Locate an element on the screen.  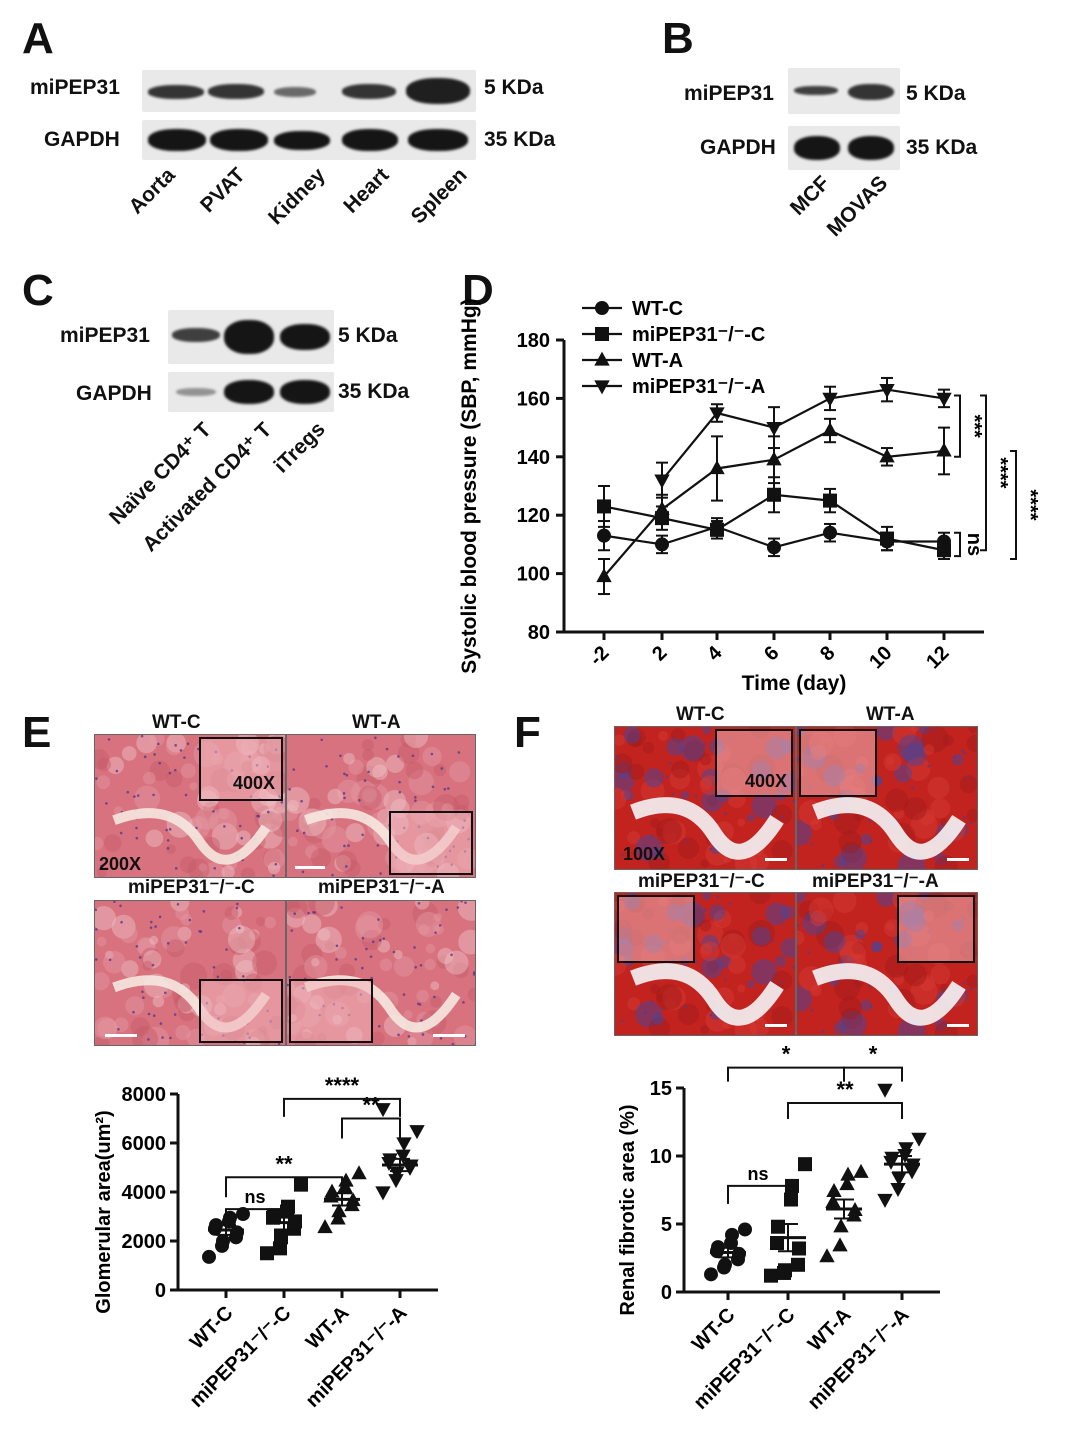
legend-marker is located at coordinates (602, 334).